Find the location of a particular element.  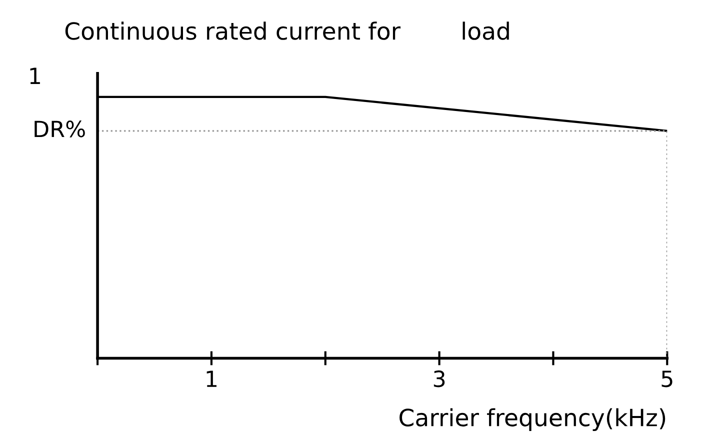

x-axis-title: Carrier frequency(kHz) is located at coordinates (533, 420).